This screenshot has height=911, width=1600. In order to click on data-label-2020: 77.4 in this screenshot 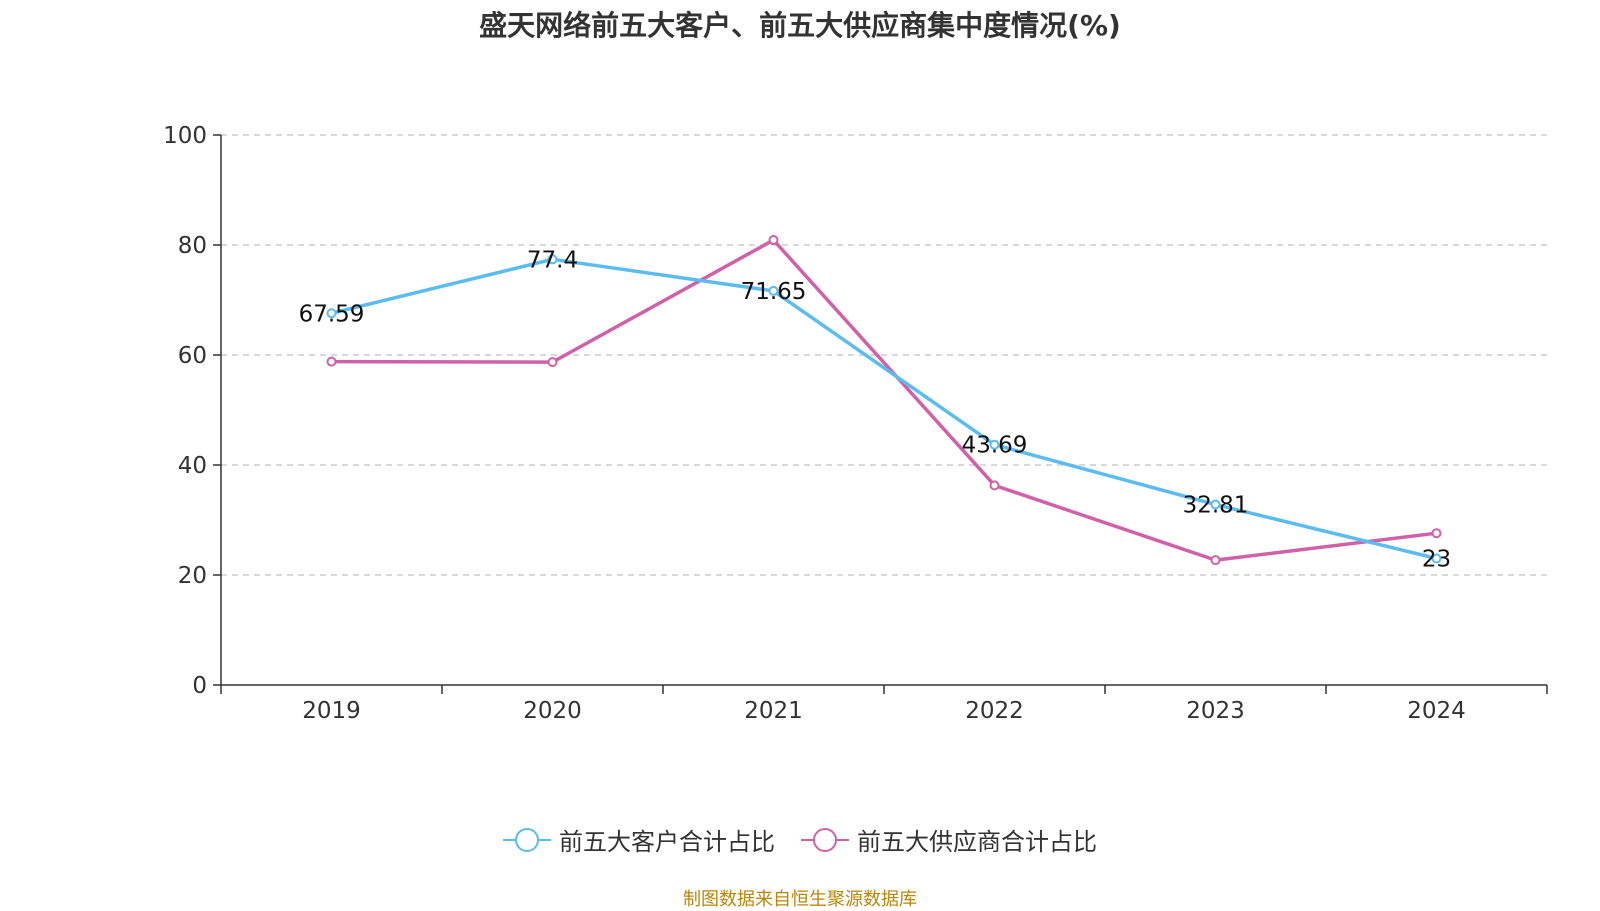, I will do `click(552, 260)`.